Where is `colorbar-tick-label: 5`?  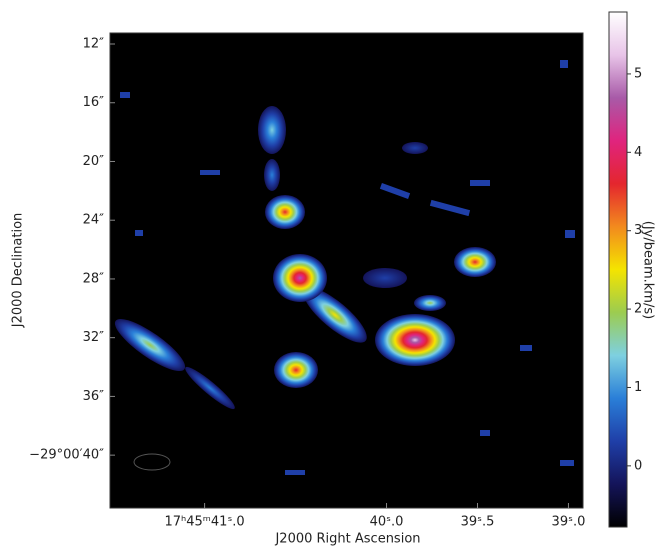
colorbar-tick-label: 5 is located at coordinates (638, 73).